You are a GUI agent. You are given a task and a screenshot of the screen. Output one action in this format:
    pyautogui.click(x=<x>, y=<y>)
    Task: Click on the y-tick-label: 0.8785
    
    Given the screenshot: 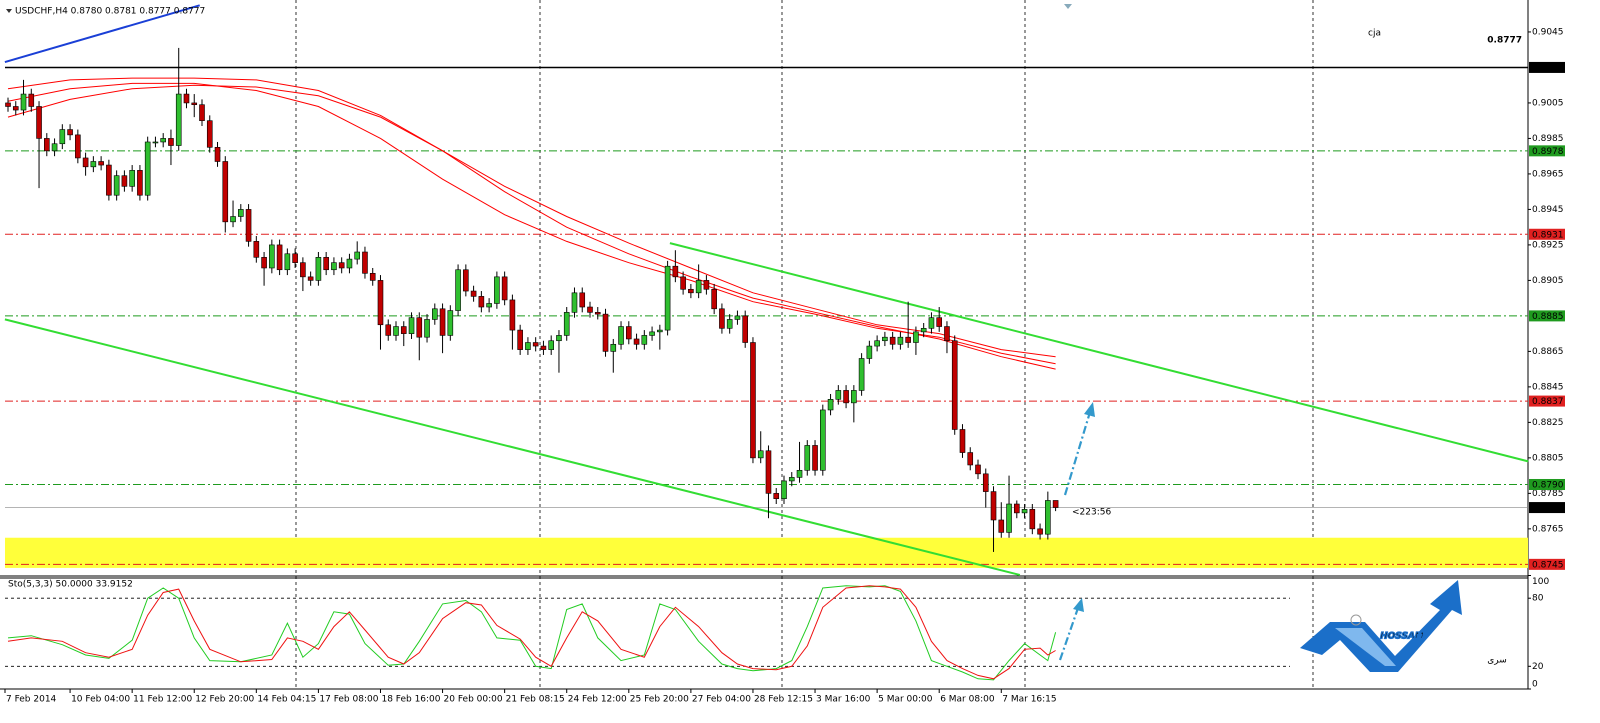 What is the action you would take?
    pyautogui.click(x=1548, y=494)
    